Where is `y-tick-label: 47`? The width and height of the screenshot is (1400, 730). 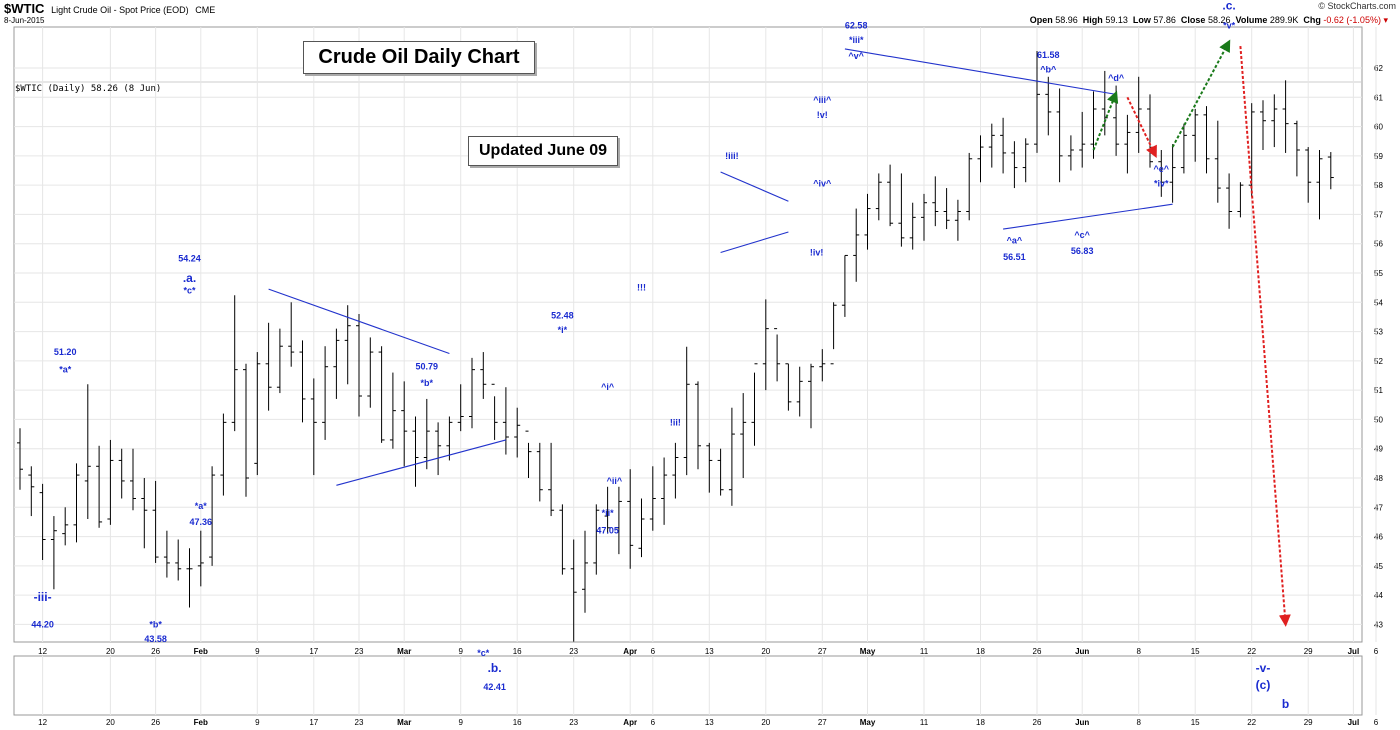 y-tick-label: 47 is located at coordinates (1378, 507).